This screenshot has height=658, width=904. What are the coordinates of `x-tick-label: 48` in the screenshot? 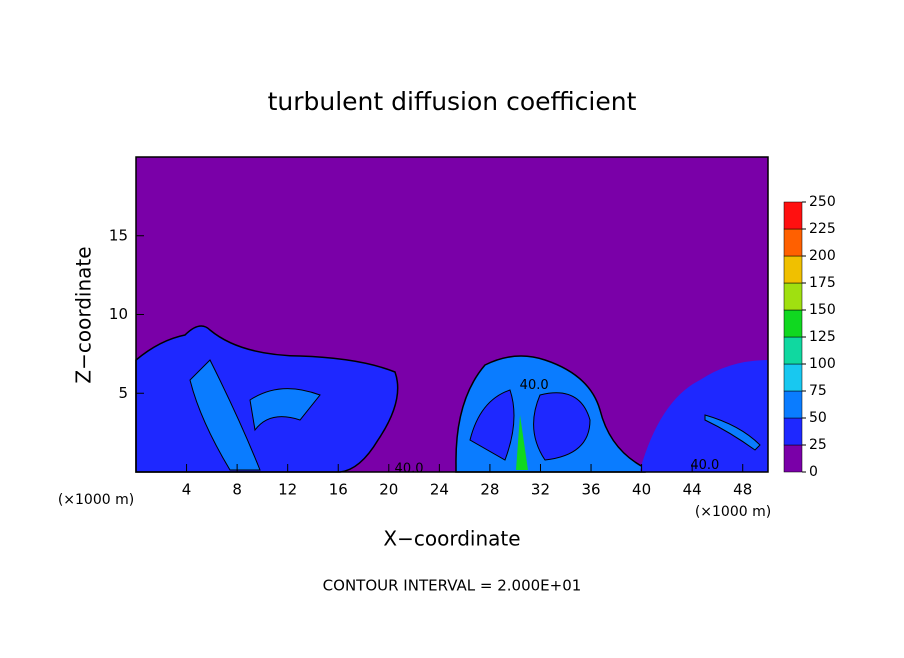 It's located at (742, 490).